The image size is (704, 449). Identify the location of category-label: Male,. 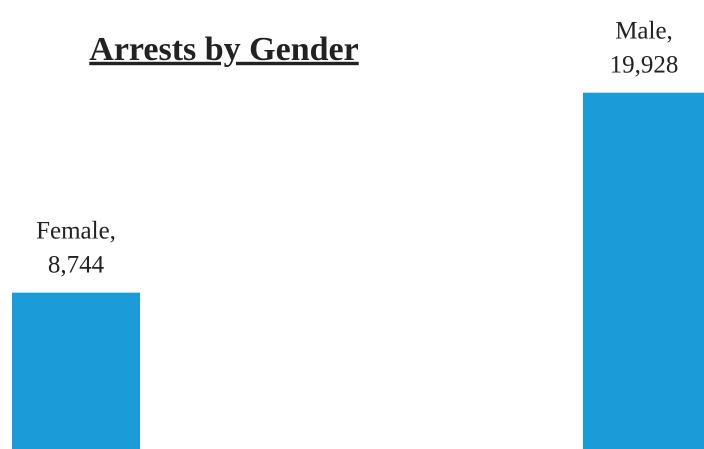
(644, 30).